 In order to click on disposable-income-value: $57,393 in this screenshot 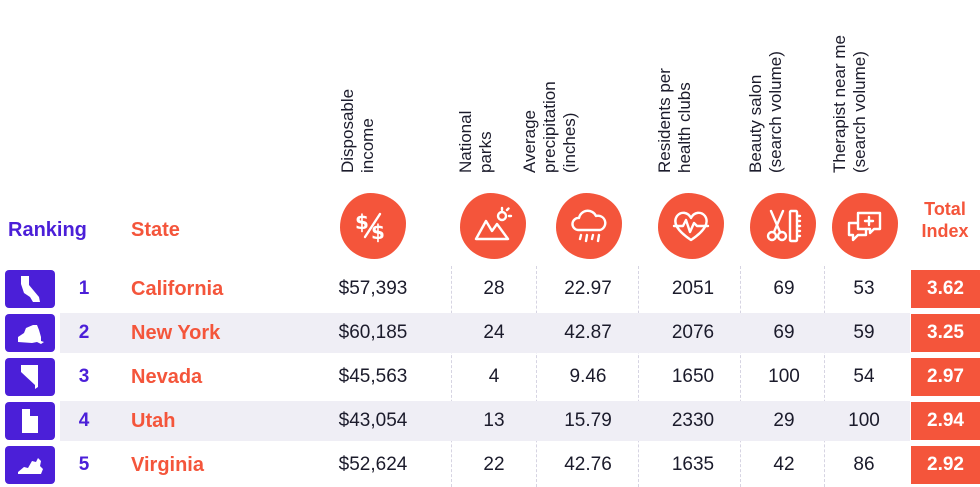, I will do `click(373, 288)`.